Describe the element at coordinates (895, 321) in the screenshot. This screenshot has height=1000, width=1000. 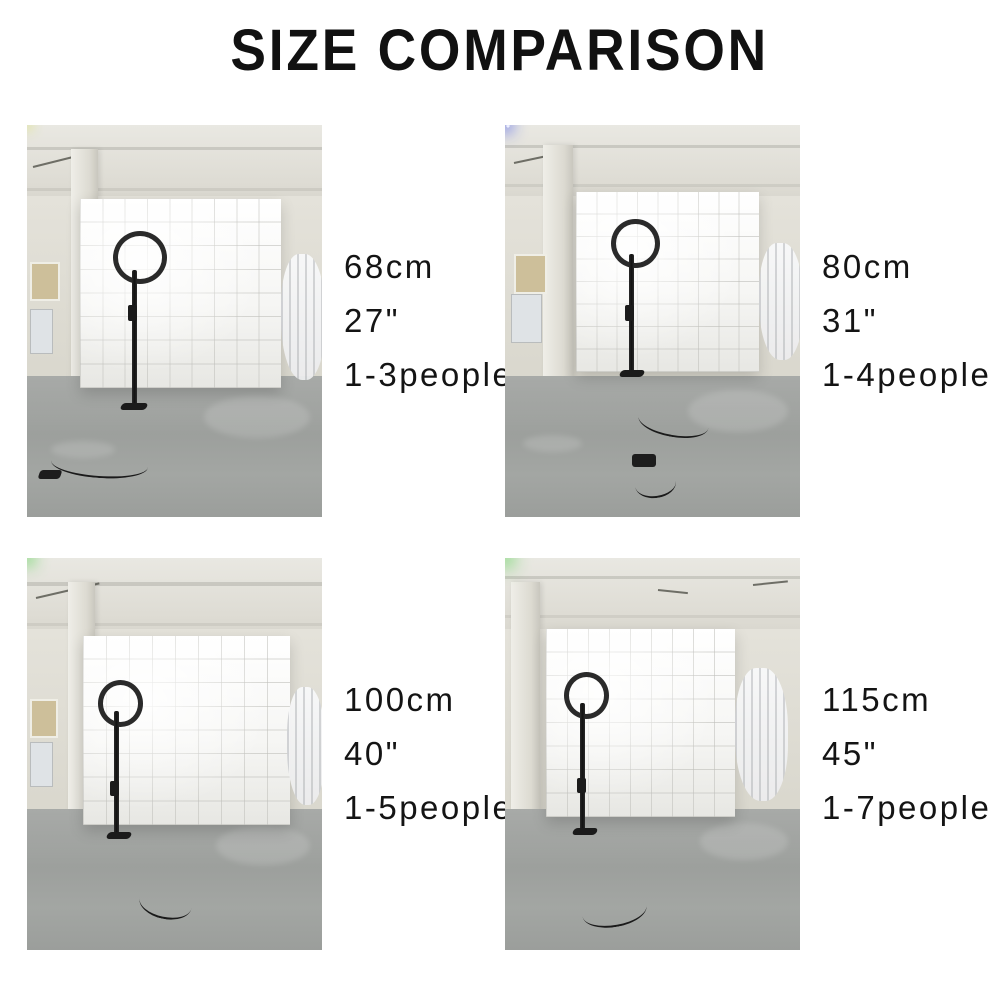
I see `caption-80cm: 80cm 31" 1-4people` at that location.